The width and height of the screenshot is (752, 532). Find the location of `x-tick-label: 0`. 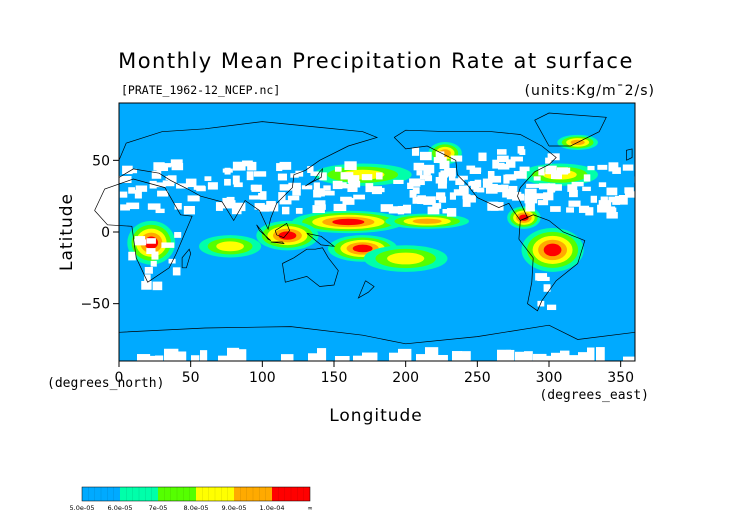

x-tick-label: 0 is located at coordinates (119, 378).